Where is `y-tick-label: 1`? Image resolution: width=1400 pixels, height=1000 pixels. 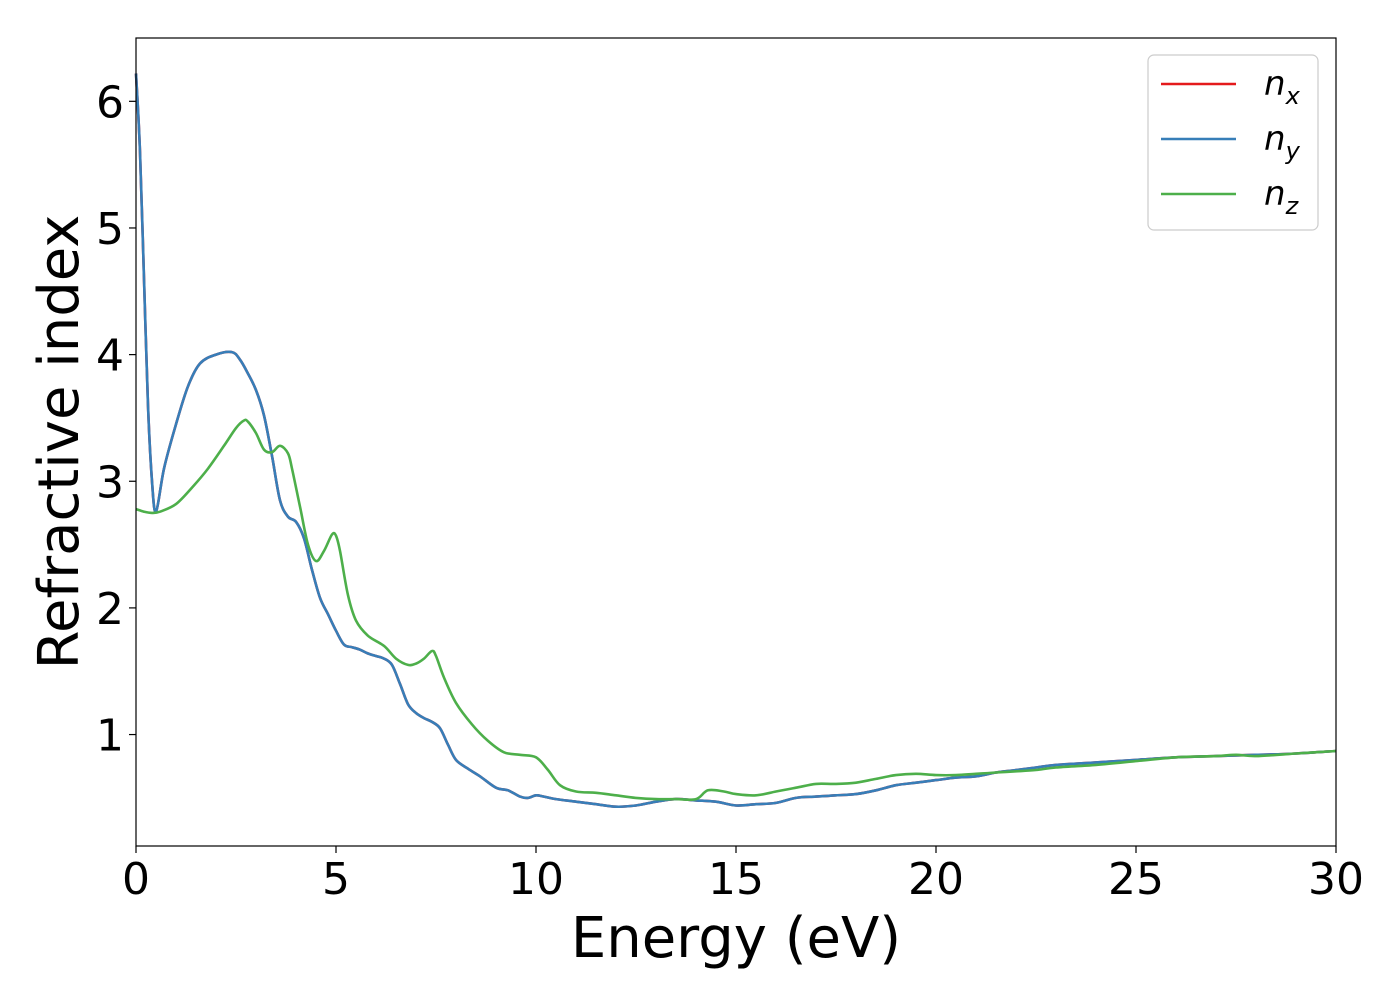 y-tick-label: 1 is located at coordinates (110, 736).